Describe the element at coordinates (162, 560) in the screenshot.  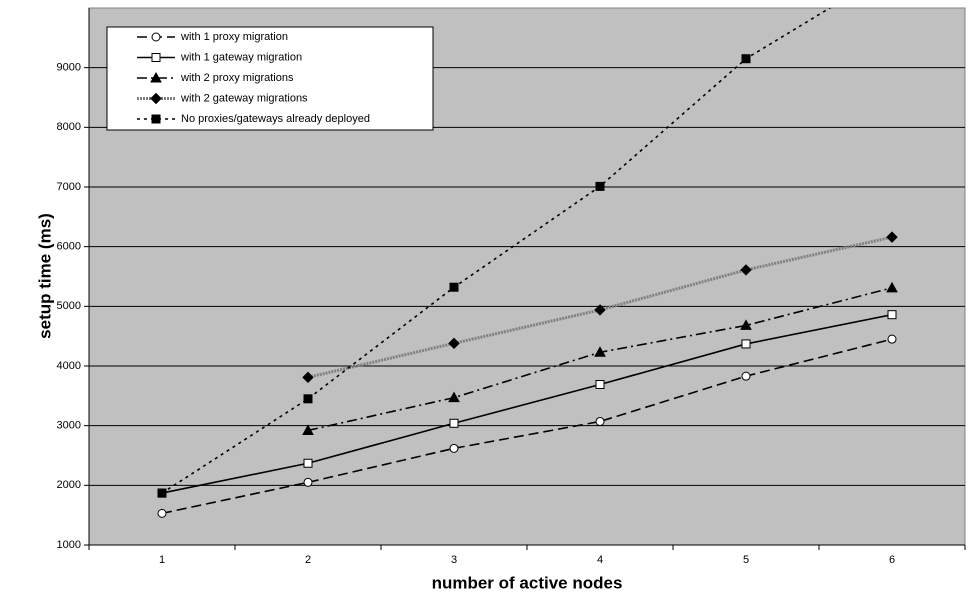
I see `x-tick-label: 1` at that location.